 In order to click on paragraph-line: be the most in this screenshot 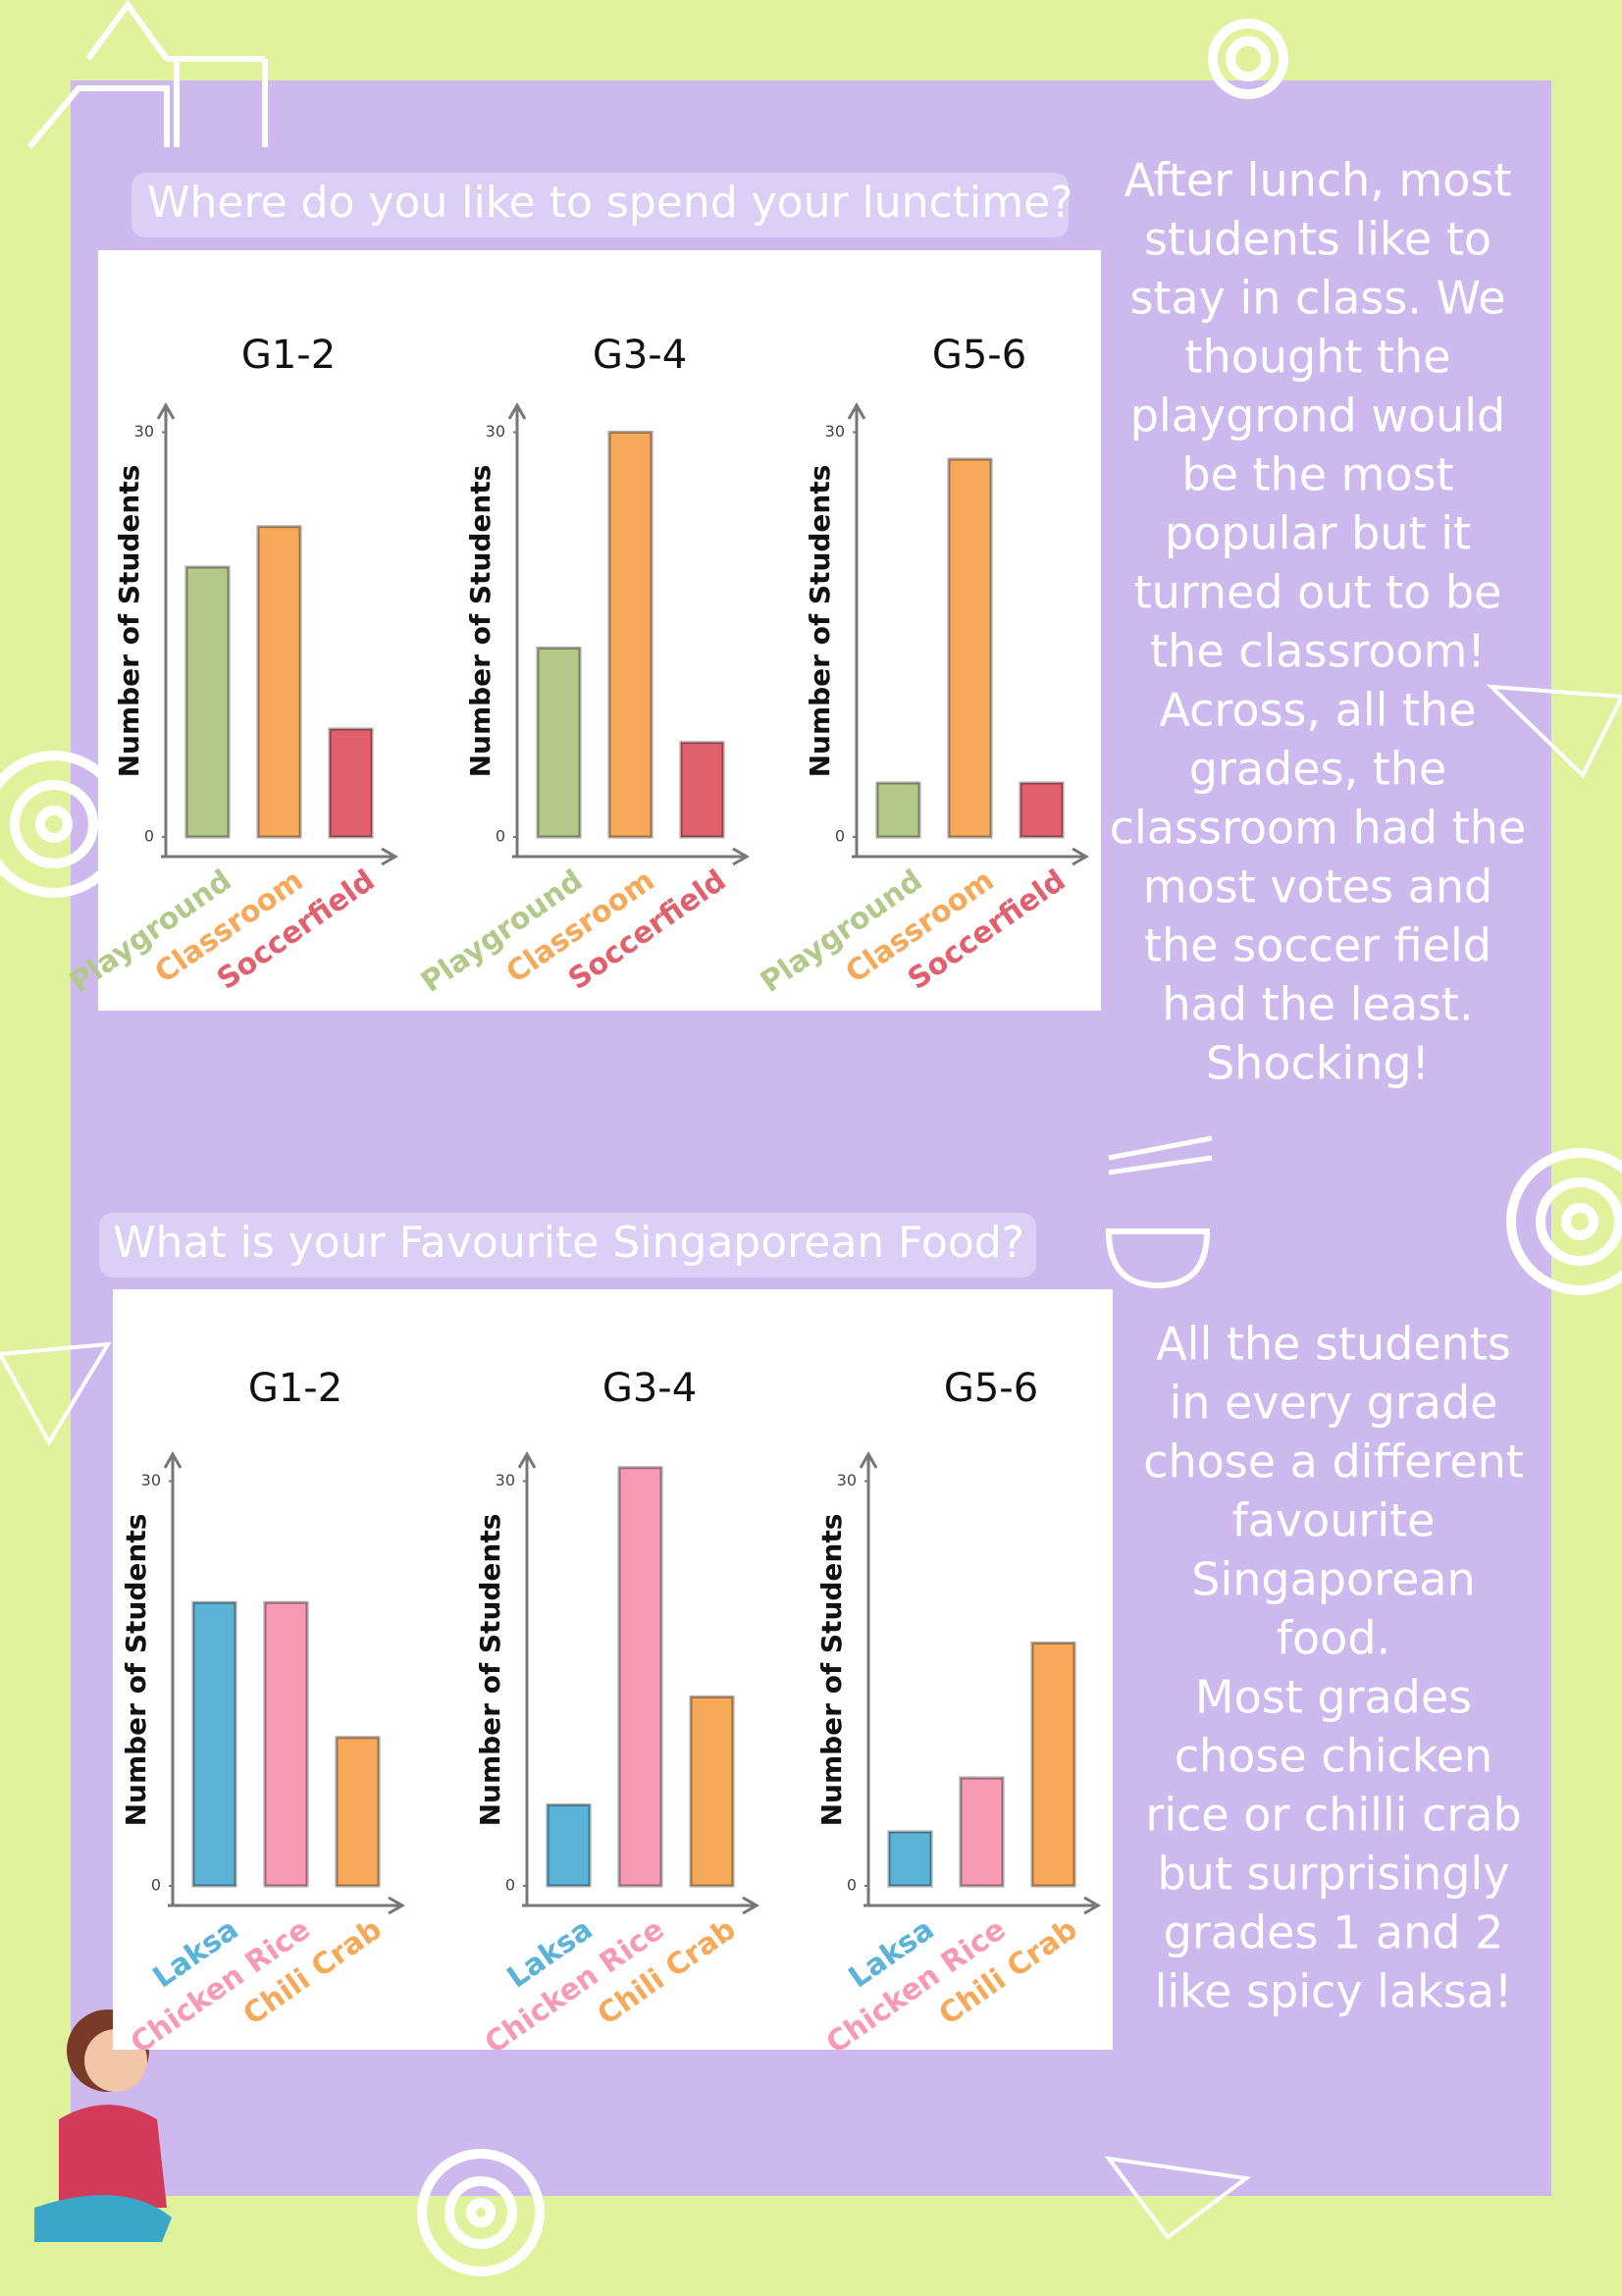, I will do `click(1317, 474)`.